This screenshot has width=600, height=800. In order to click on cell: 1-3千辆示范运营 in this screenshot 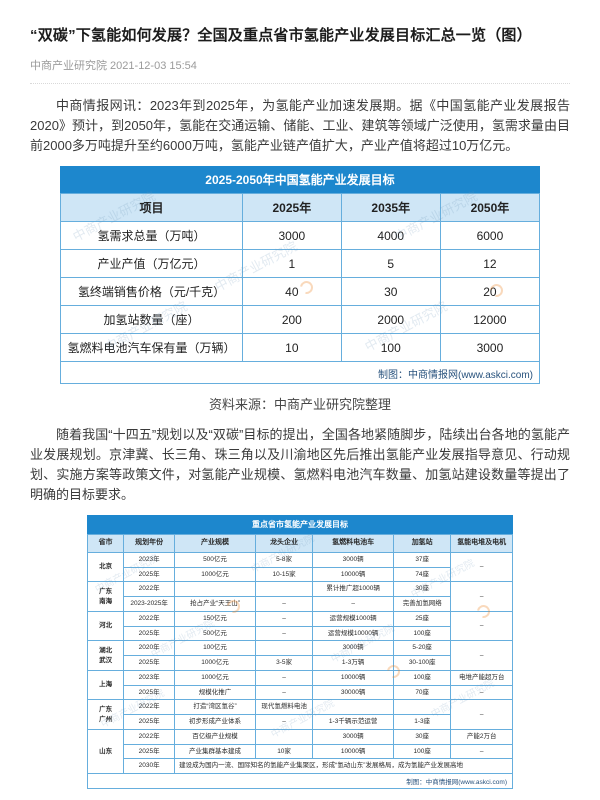, I will do `click(353, 722)`.